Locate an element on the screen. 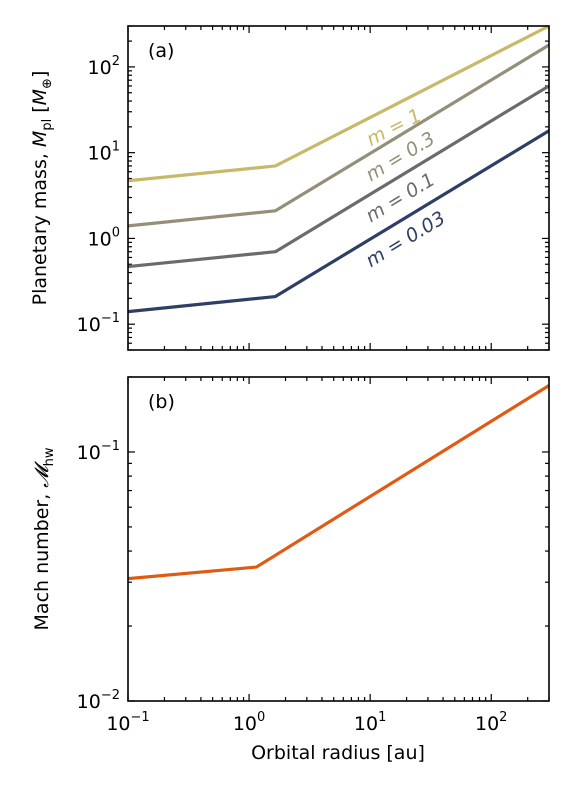 The height and width of the screenshot is (792, 576). panel-a-y-tick-label: 10¹ is located at coordinates (104, 152).